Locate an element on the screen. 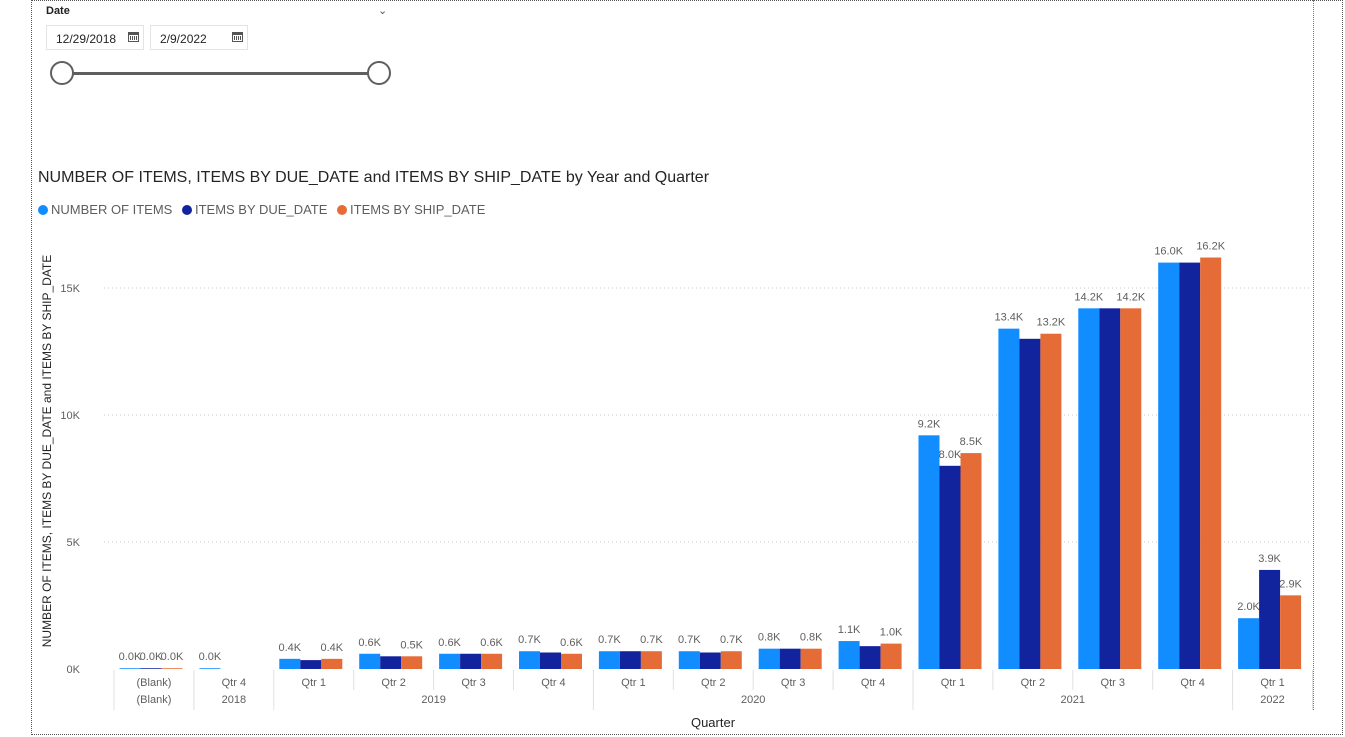 The width and height of the screenshot is (1345, 737). y-tick-label: 15K is located at coordinates (70, 289).